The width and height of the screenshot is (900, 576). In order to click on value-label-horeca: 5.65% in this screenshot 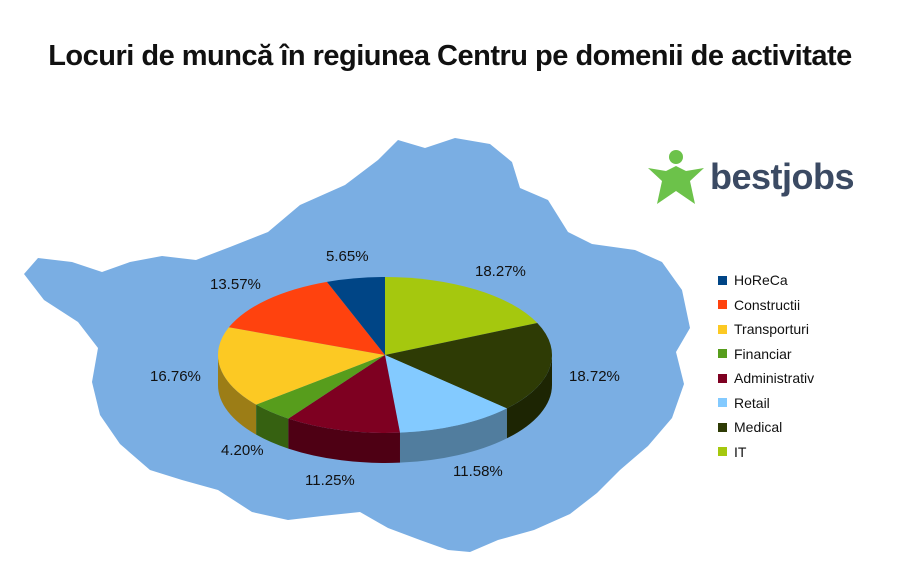, I will do `click(347, 256)`.